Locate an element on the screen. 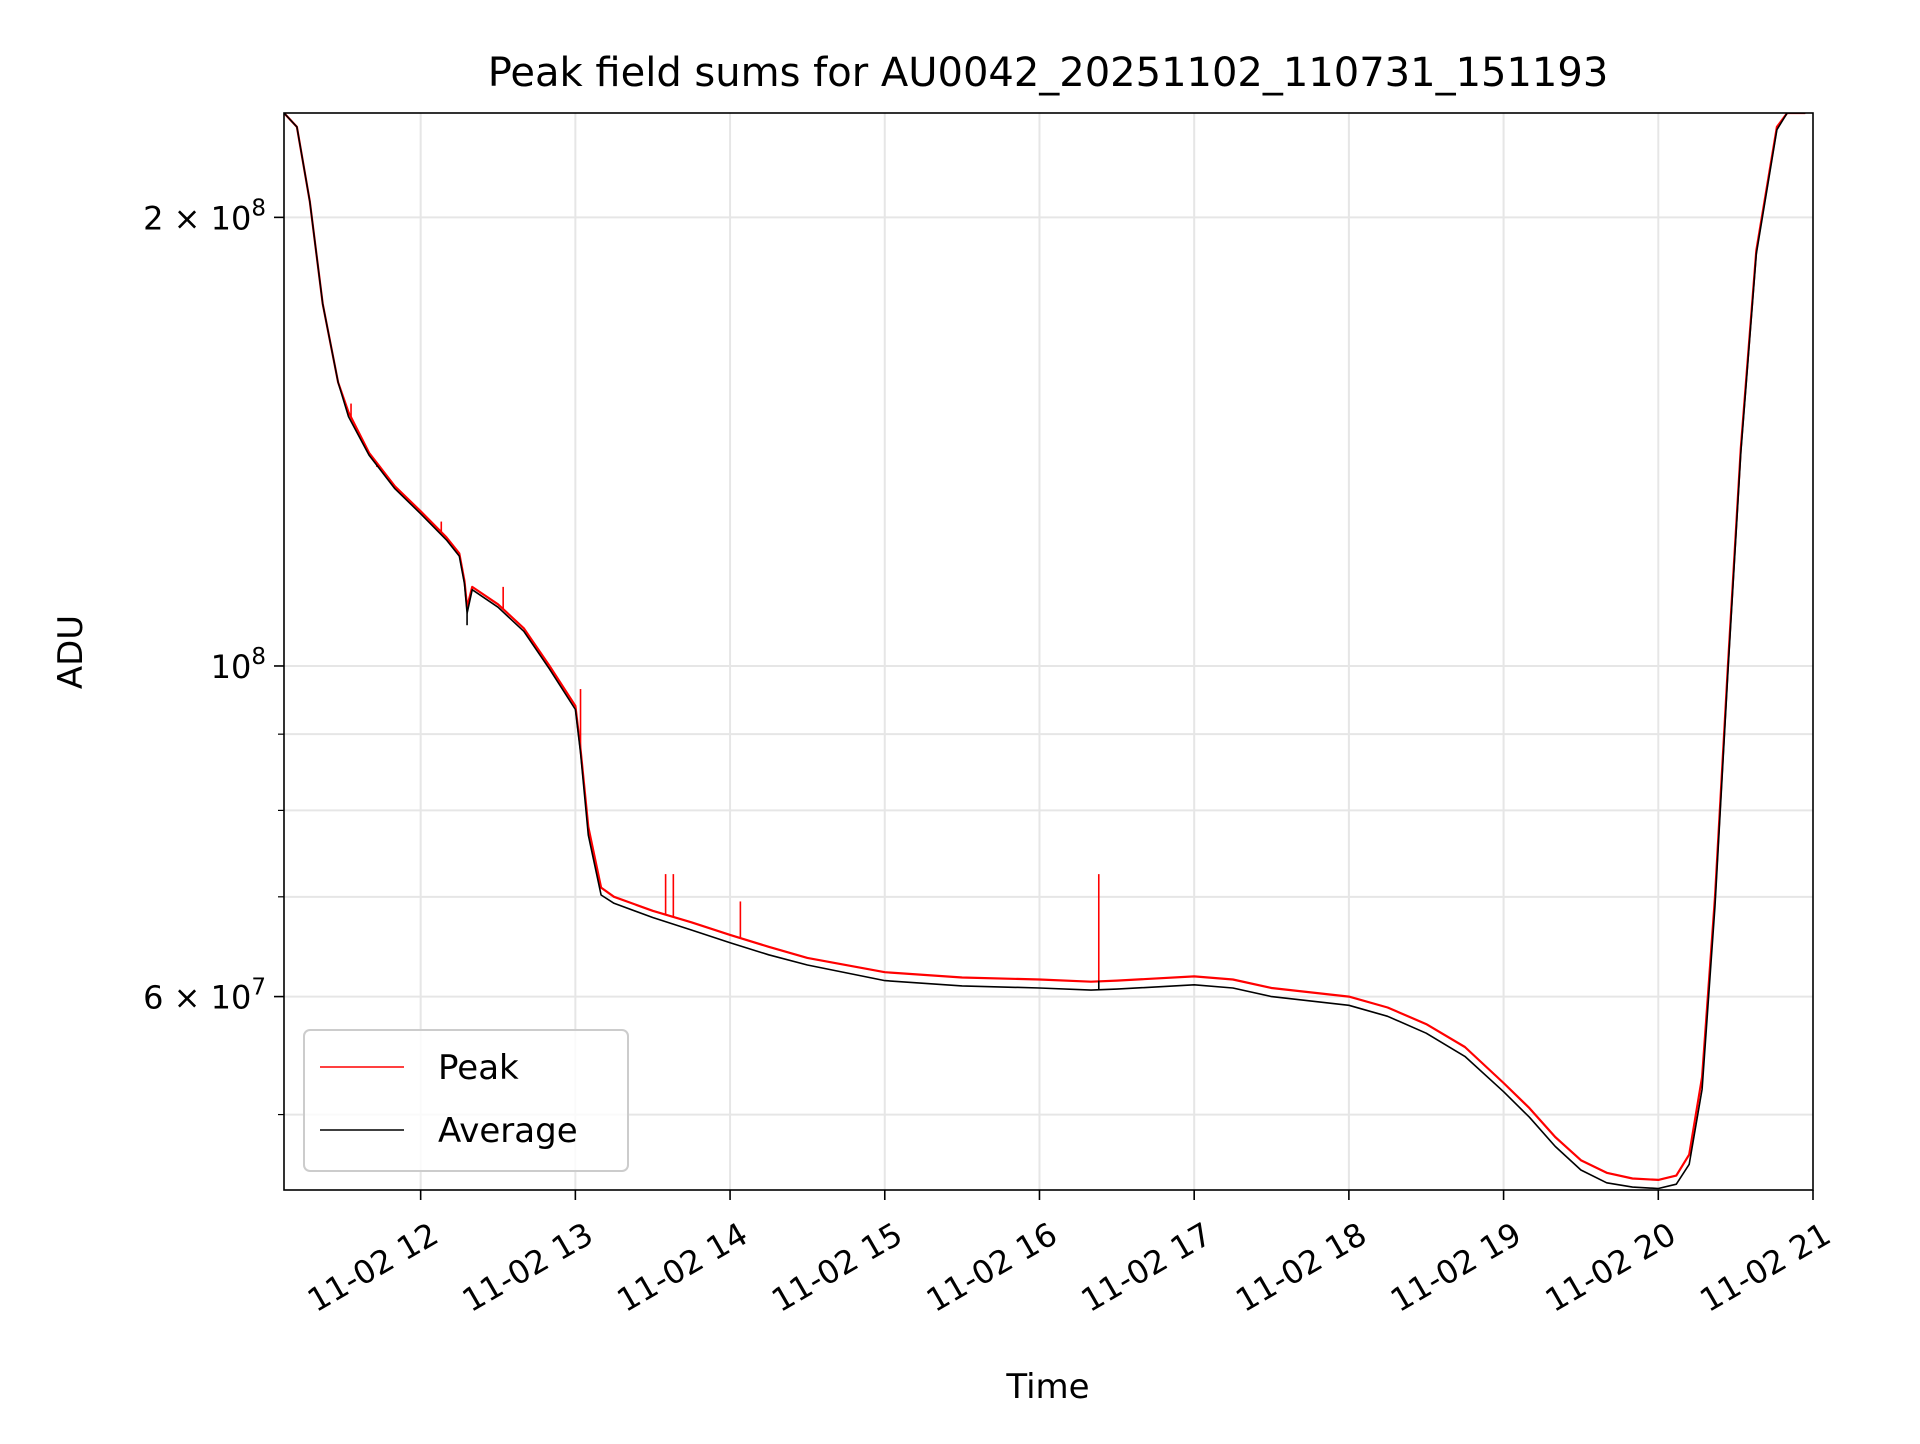  y-tick-label: 6 × 107 is located at coordinates (204, 996).